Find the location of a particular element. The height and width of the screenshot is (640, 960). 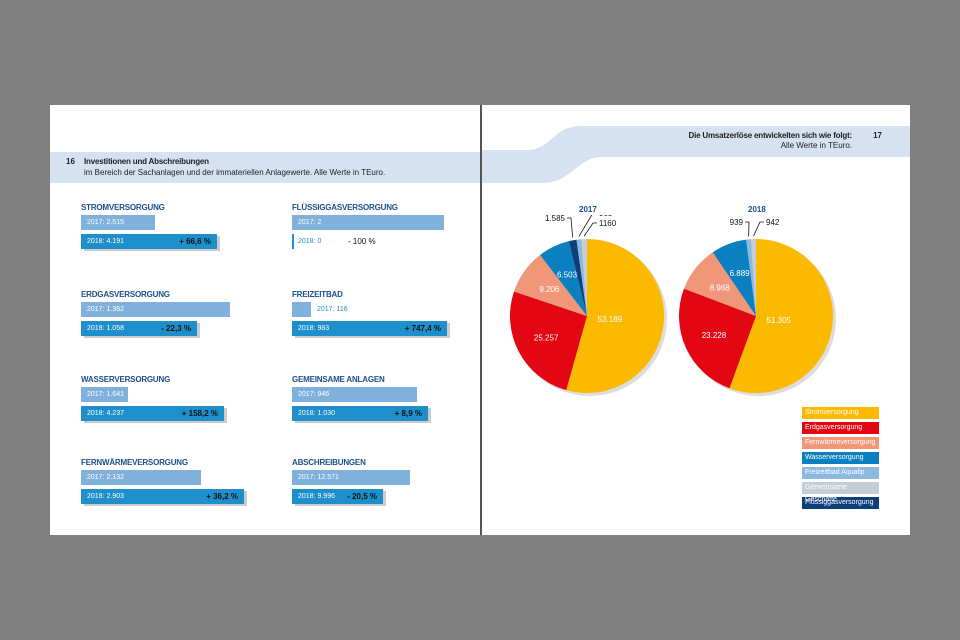

header-band is located at coordinates (696, 154).